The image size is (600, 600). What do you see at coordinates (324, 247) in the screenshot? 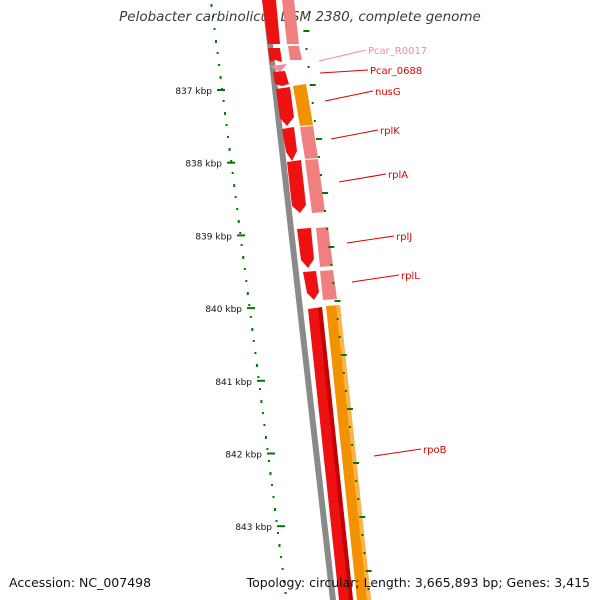
I see `feature-rplJ-light` at bounding box center [324, 247].